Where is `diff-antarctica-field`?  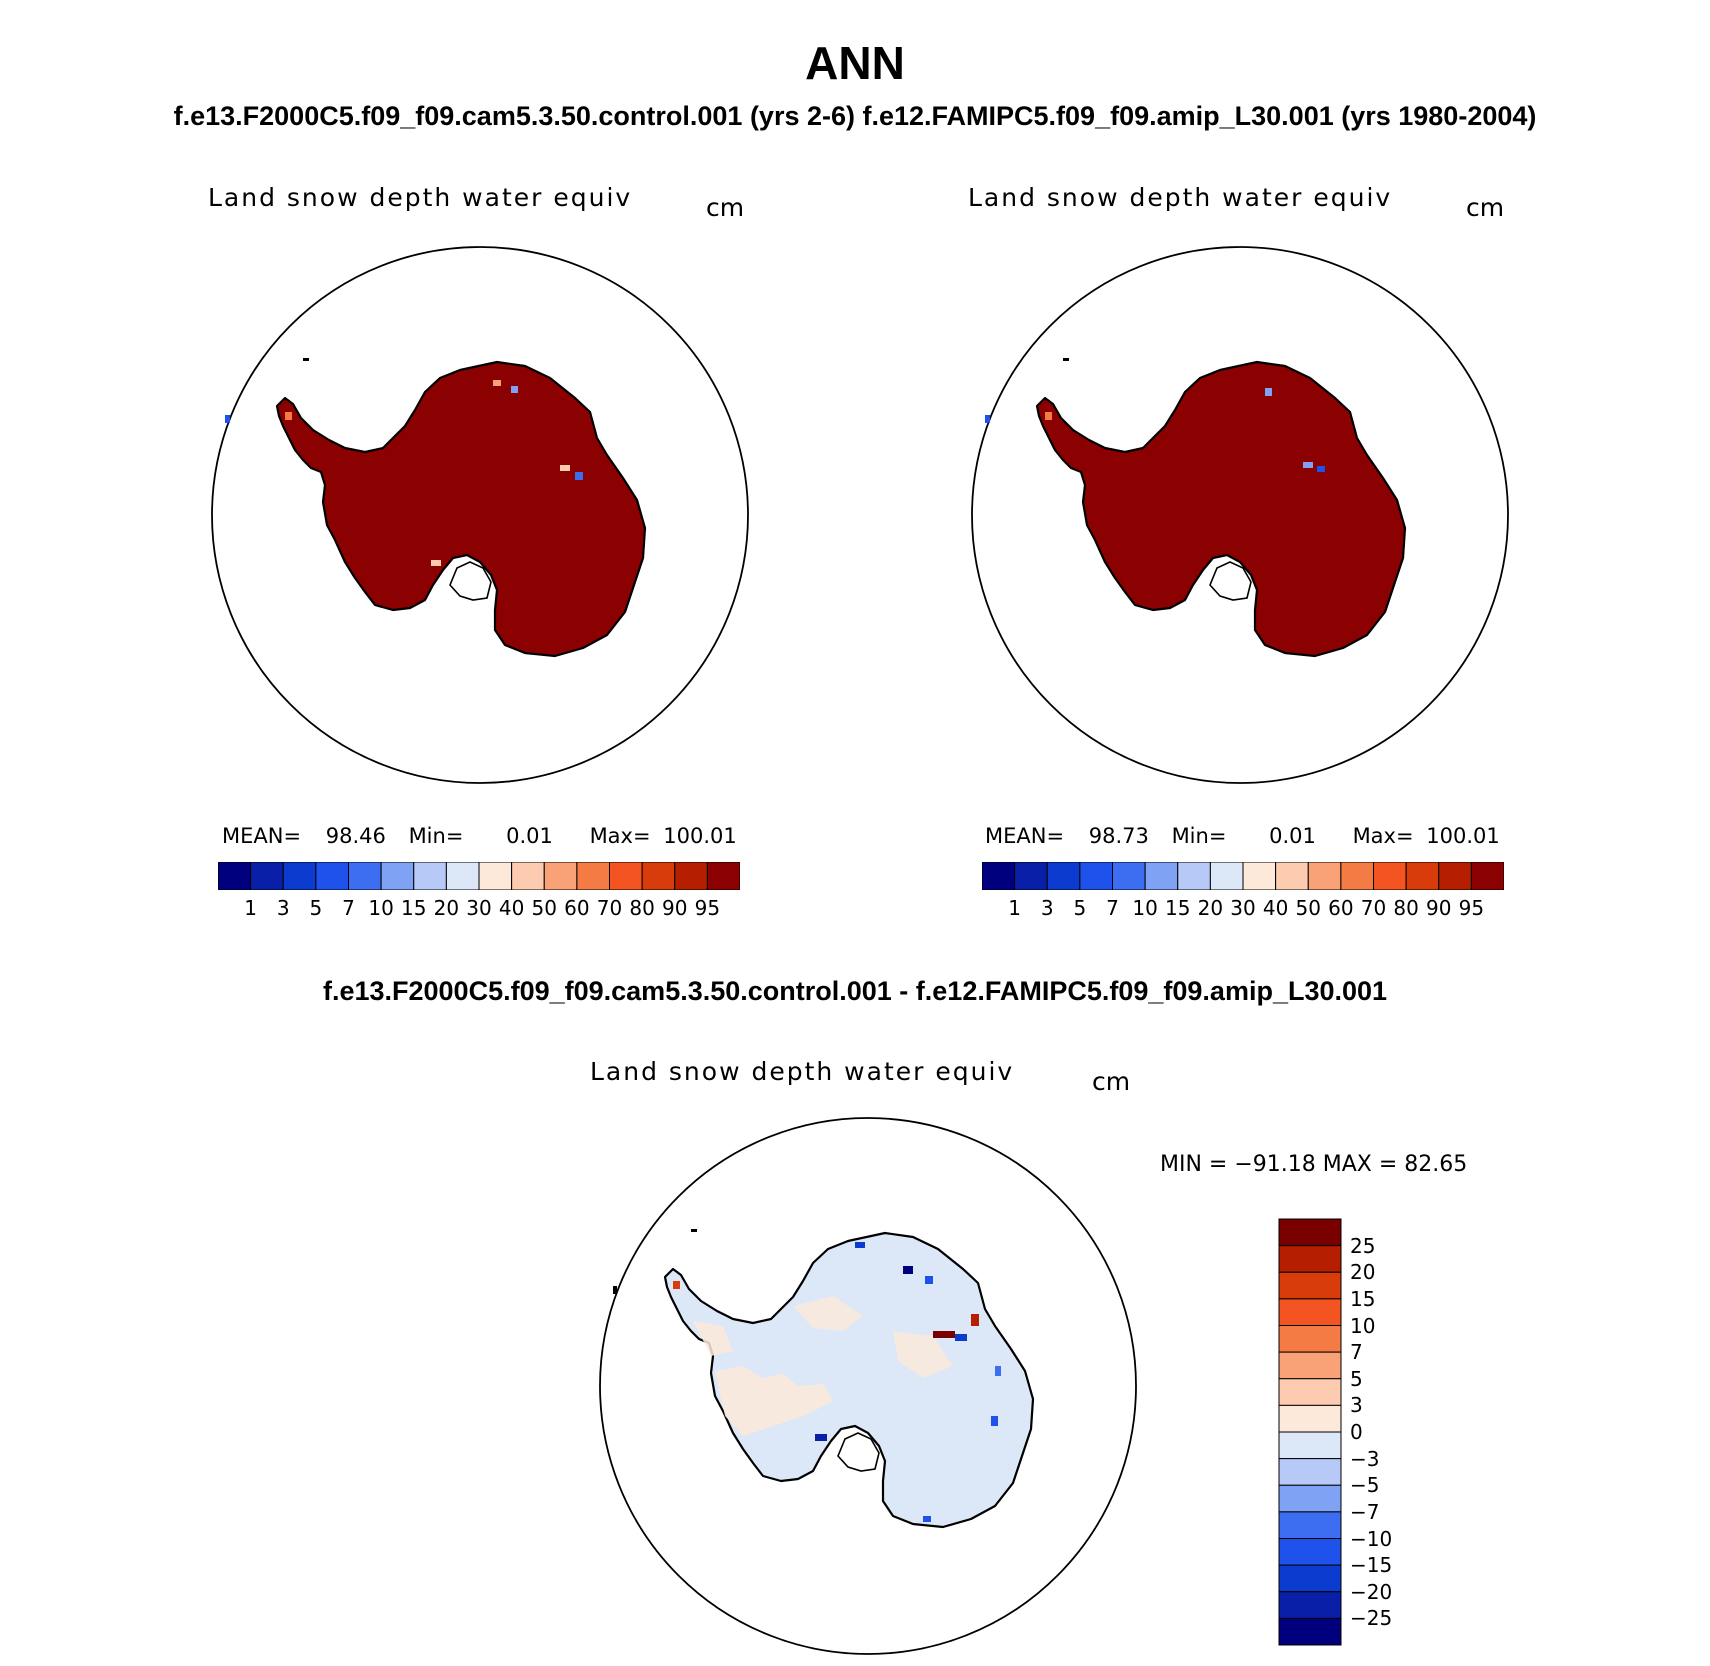
diff-antarctica-field is located at coordinates (824, 1379).